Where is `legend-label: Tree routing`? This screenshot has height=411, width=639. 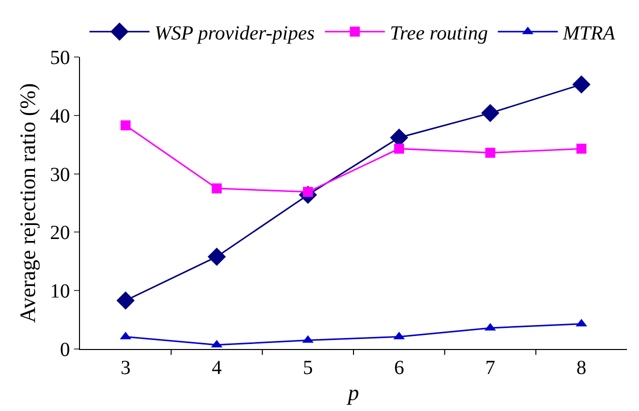 legend-label: Tree routing is located at coordinates (439, 33).